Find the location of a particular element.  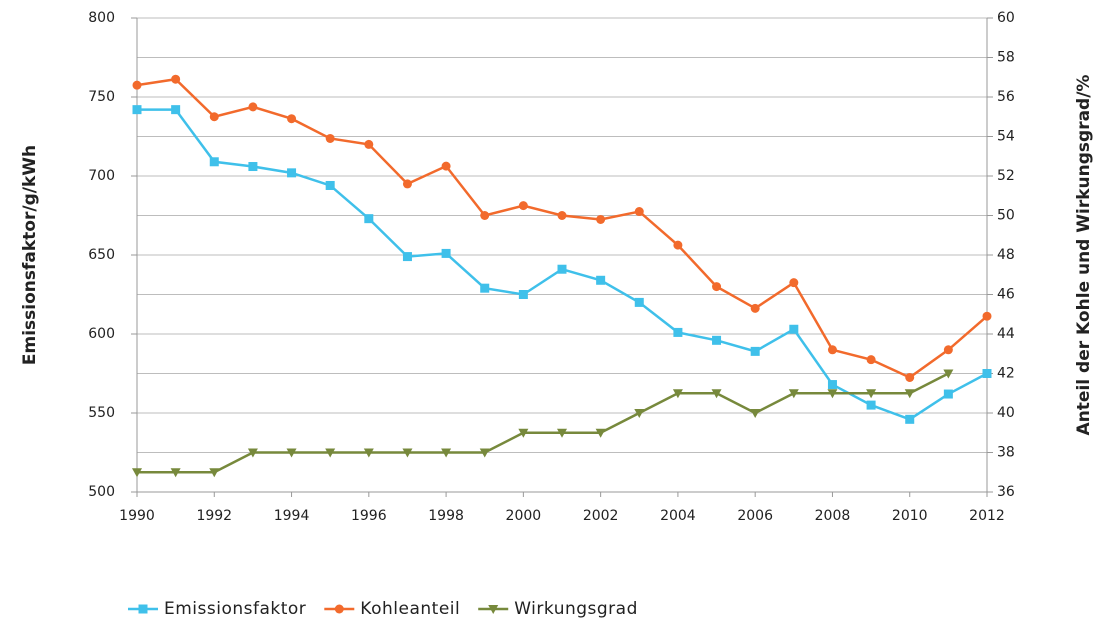

x-tick-label: 1996 is located at coordinates (369, 516).